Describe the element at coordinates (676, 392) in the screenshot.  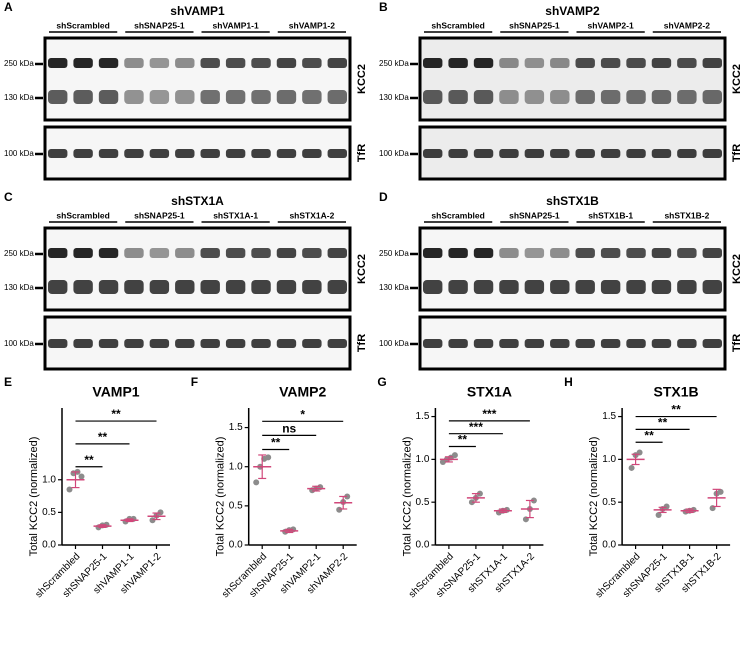
I see `chart-title: STX1B` at that location.